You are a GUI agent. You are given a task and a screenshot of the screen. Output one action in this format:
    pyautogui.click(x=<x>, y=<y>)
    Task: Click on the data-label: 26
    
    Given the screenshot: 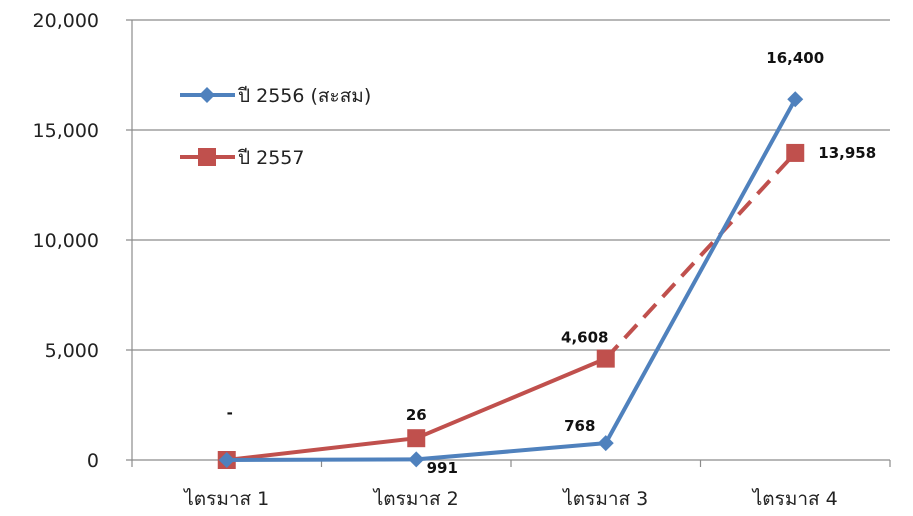 What is the action you would take?
    pyautogui.click(x=416, y=415)
    